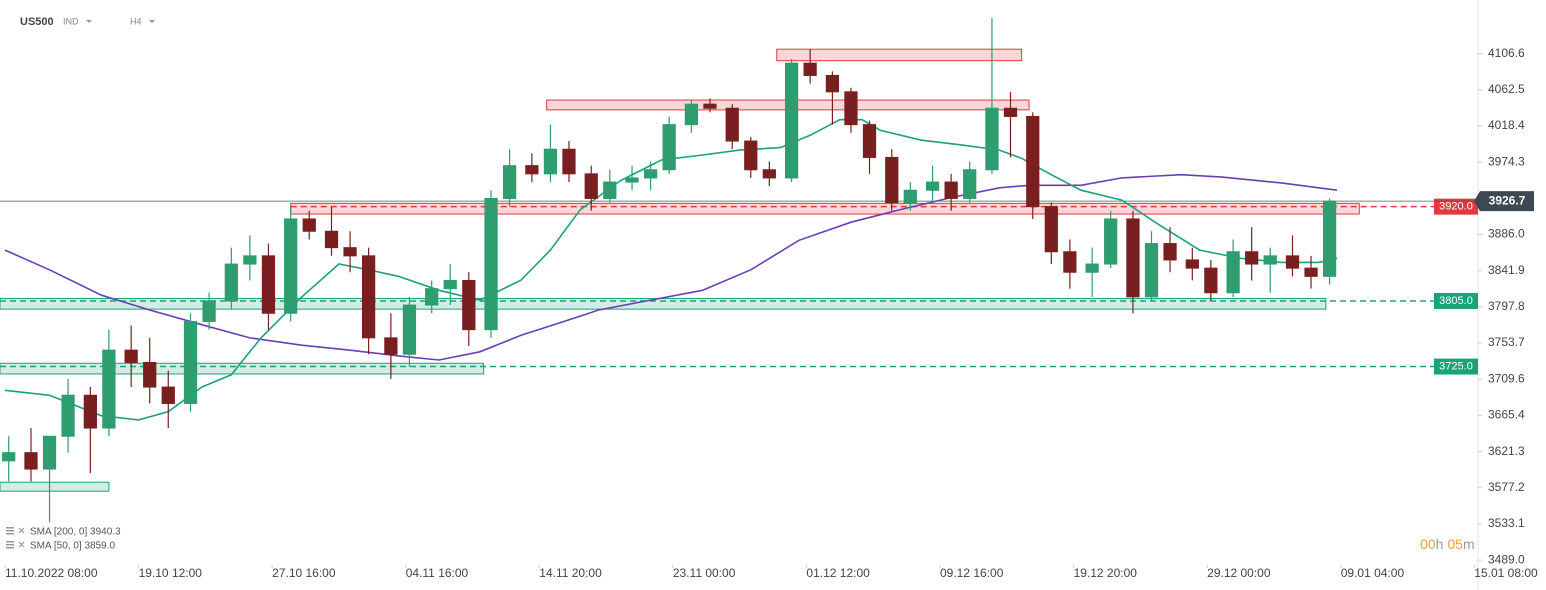 The width and height of the screenshot is (1546, 590). I want to click on y-tick-label: 3841.9, so click(1506, 270).